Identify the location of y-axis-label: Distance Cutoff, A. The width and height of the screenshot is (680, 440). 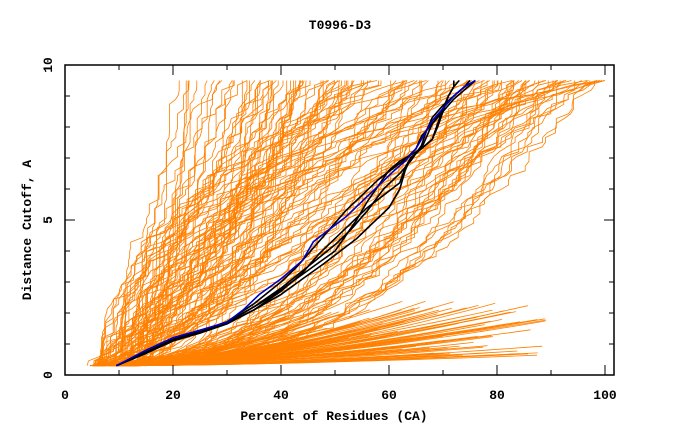
(27, 230).